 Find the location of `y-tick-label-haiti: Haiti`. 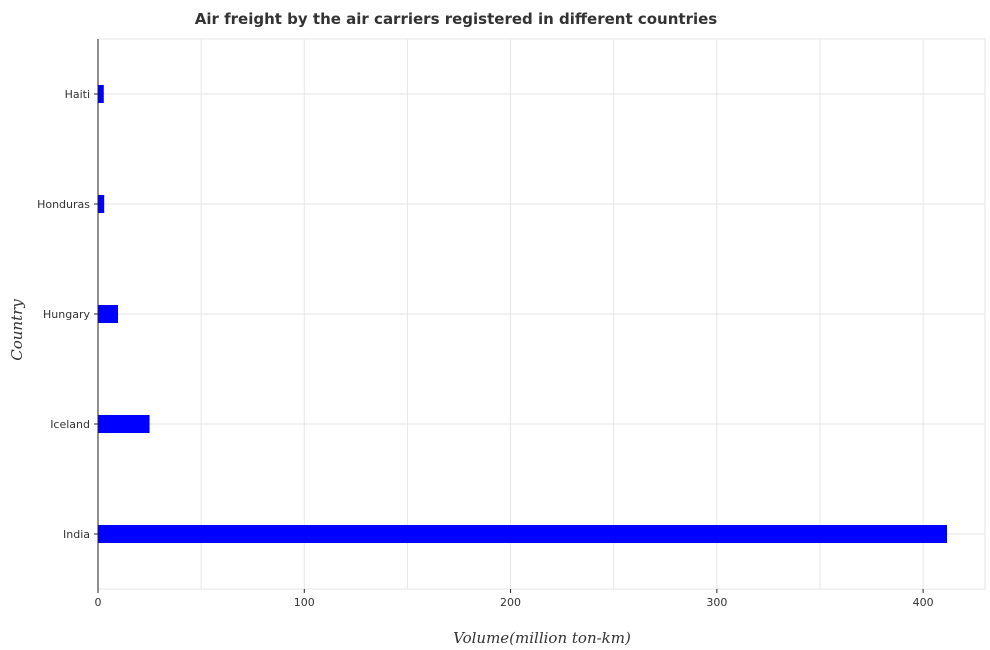

y-tick-label-haiti: Haiti is located at coordinates (77, 94).